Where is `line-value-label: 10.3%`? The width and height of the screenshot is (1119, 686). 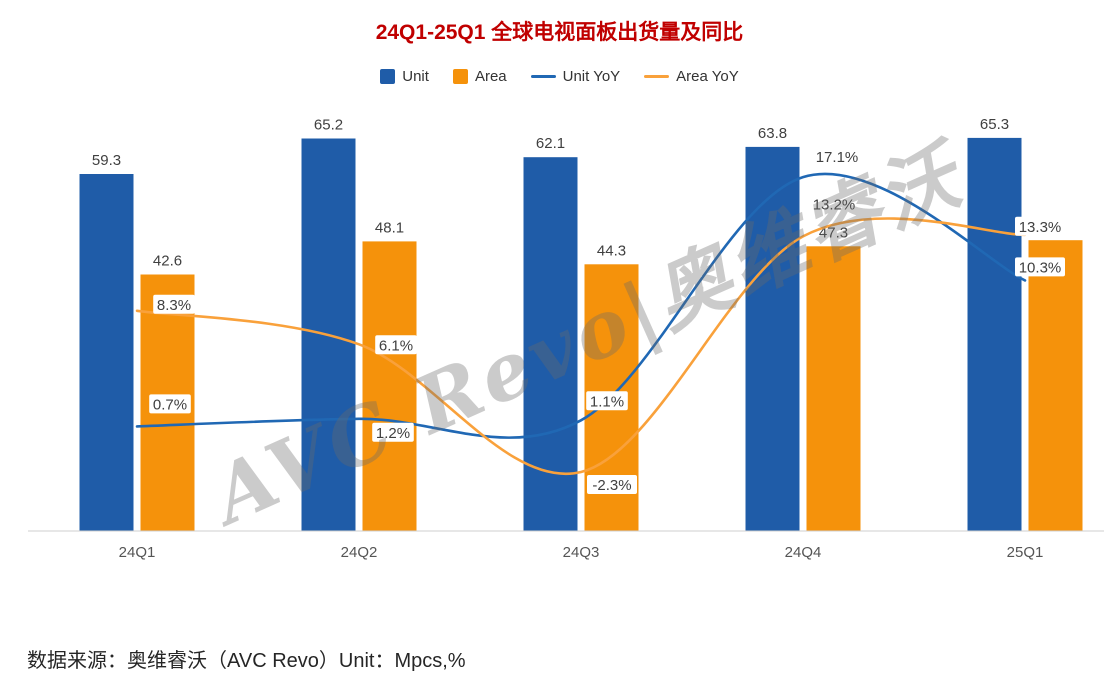
line-value-label: 10.3% is located at coordinates (1040, 267).